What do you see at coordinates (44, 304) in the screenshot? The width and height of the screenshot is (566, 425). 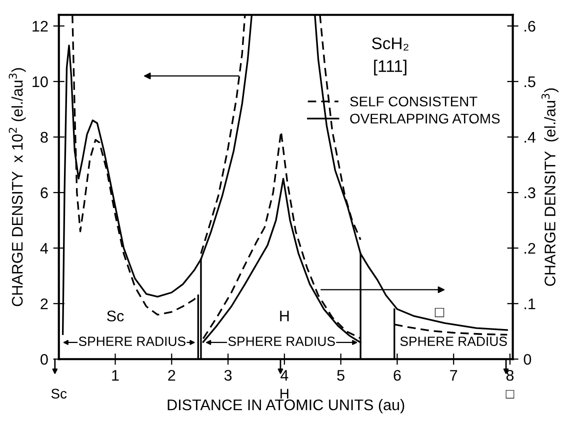 I see `y-tick-label: 2` at bounding box center [44, 304].